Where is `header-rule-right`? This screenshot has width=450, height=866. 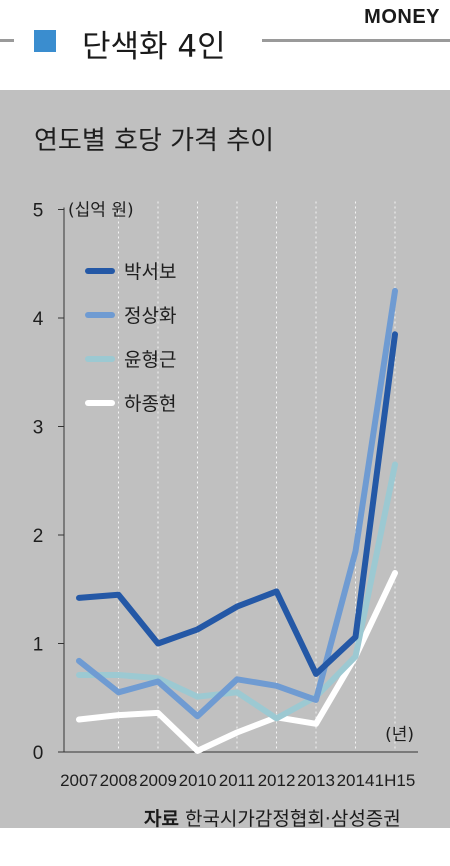
header-rule-right is located at coordinates (356, 40).